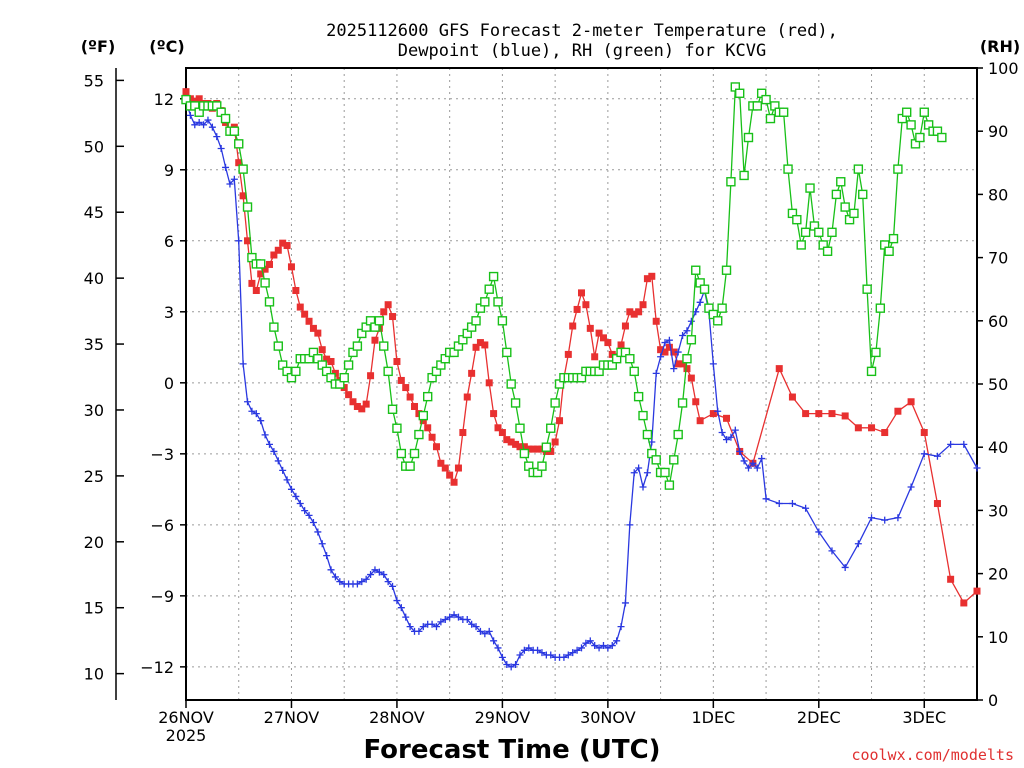 The image size is (1024, 768). Describe the element at coordinates (993, 700) in the screenshot. I see `rh-tick-label: 0` at that location.